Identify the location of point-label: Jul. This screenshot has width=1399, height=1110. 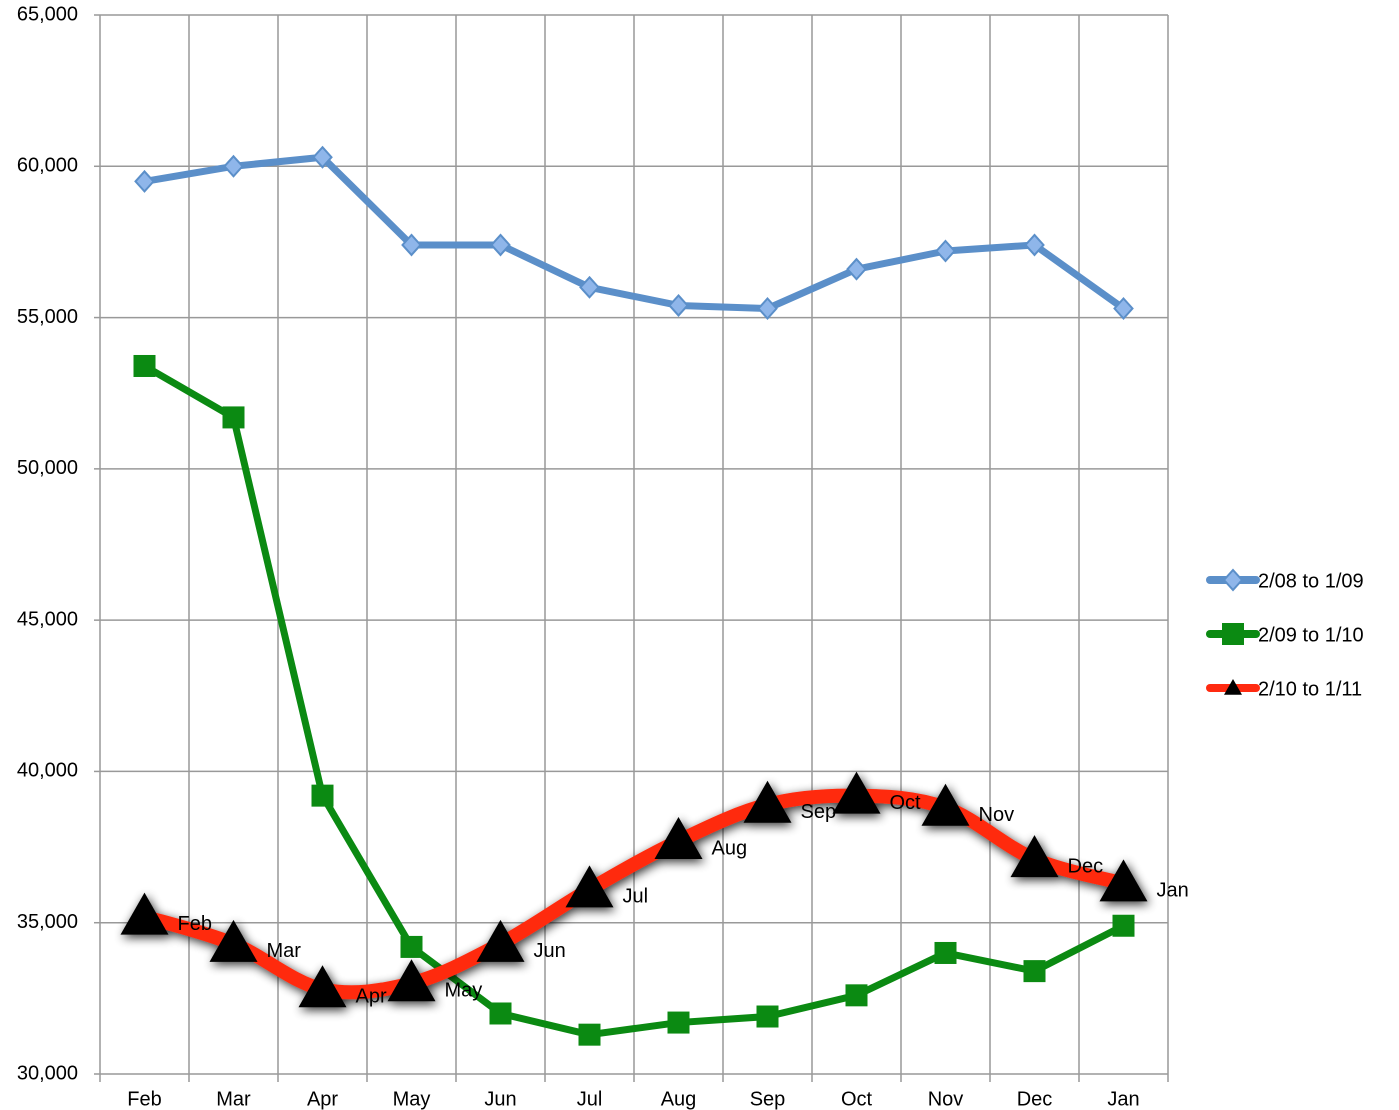
(636, 897).